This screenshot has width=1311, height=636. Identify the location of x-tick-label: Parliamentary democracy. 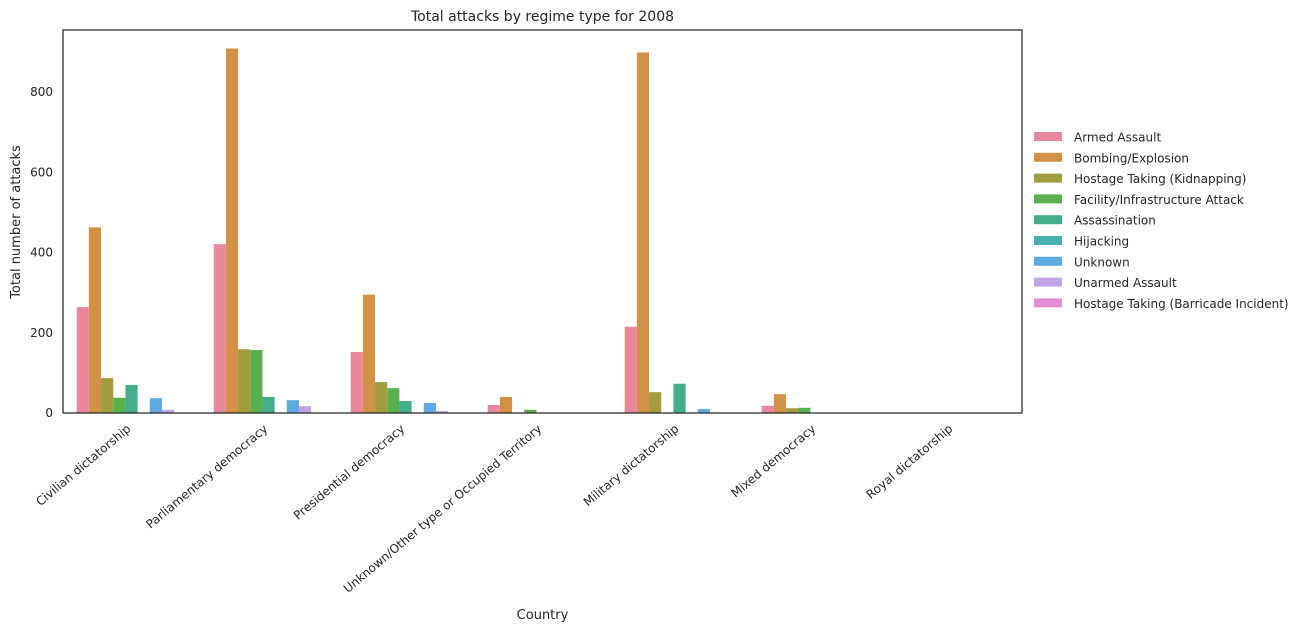
(206, 477).